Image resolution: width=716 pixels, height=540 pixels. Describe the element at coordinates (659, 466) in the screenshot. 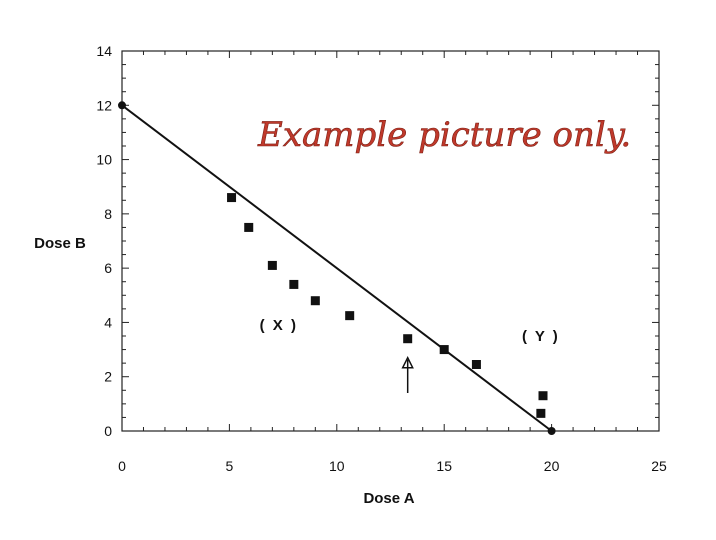

I see `x-tick-label: 25` at that location.